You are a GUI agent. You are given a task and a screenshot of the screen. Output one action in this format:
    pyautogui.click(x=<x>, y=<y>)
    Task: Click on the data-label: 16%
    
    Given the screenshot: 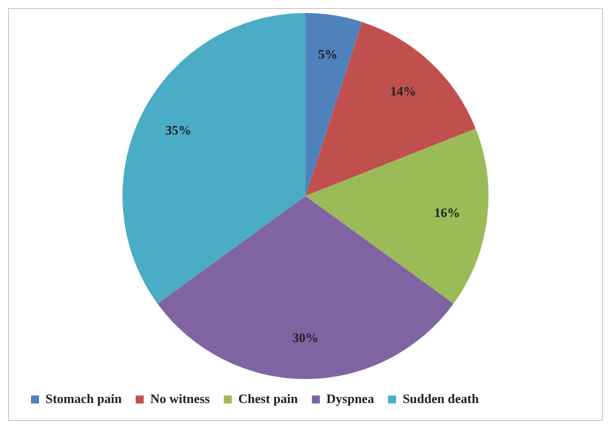 What is the action you would take?
    pyautogui.click(x=447, y=212)
    